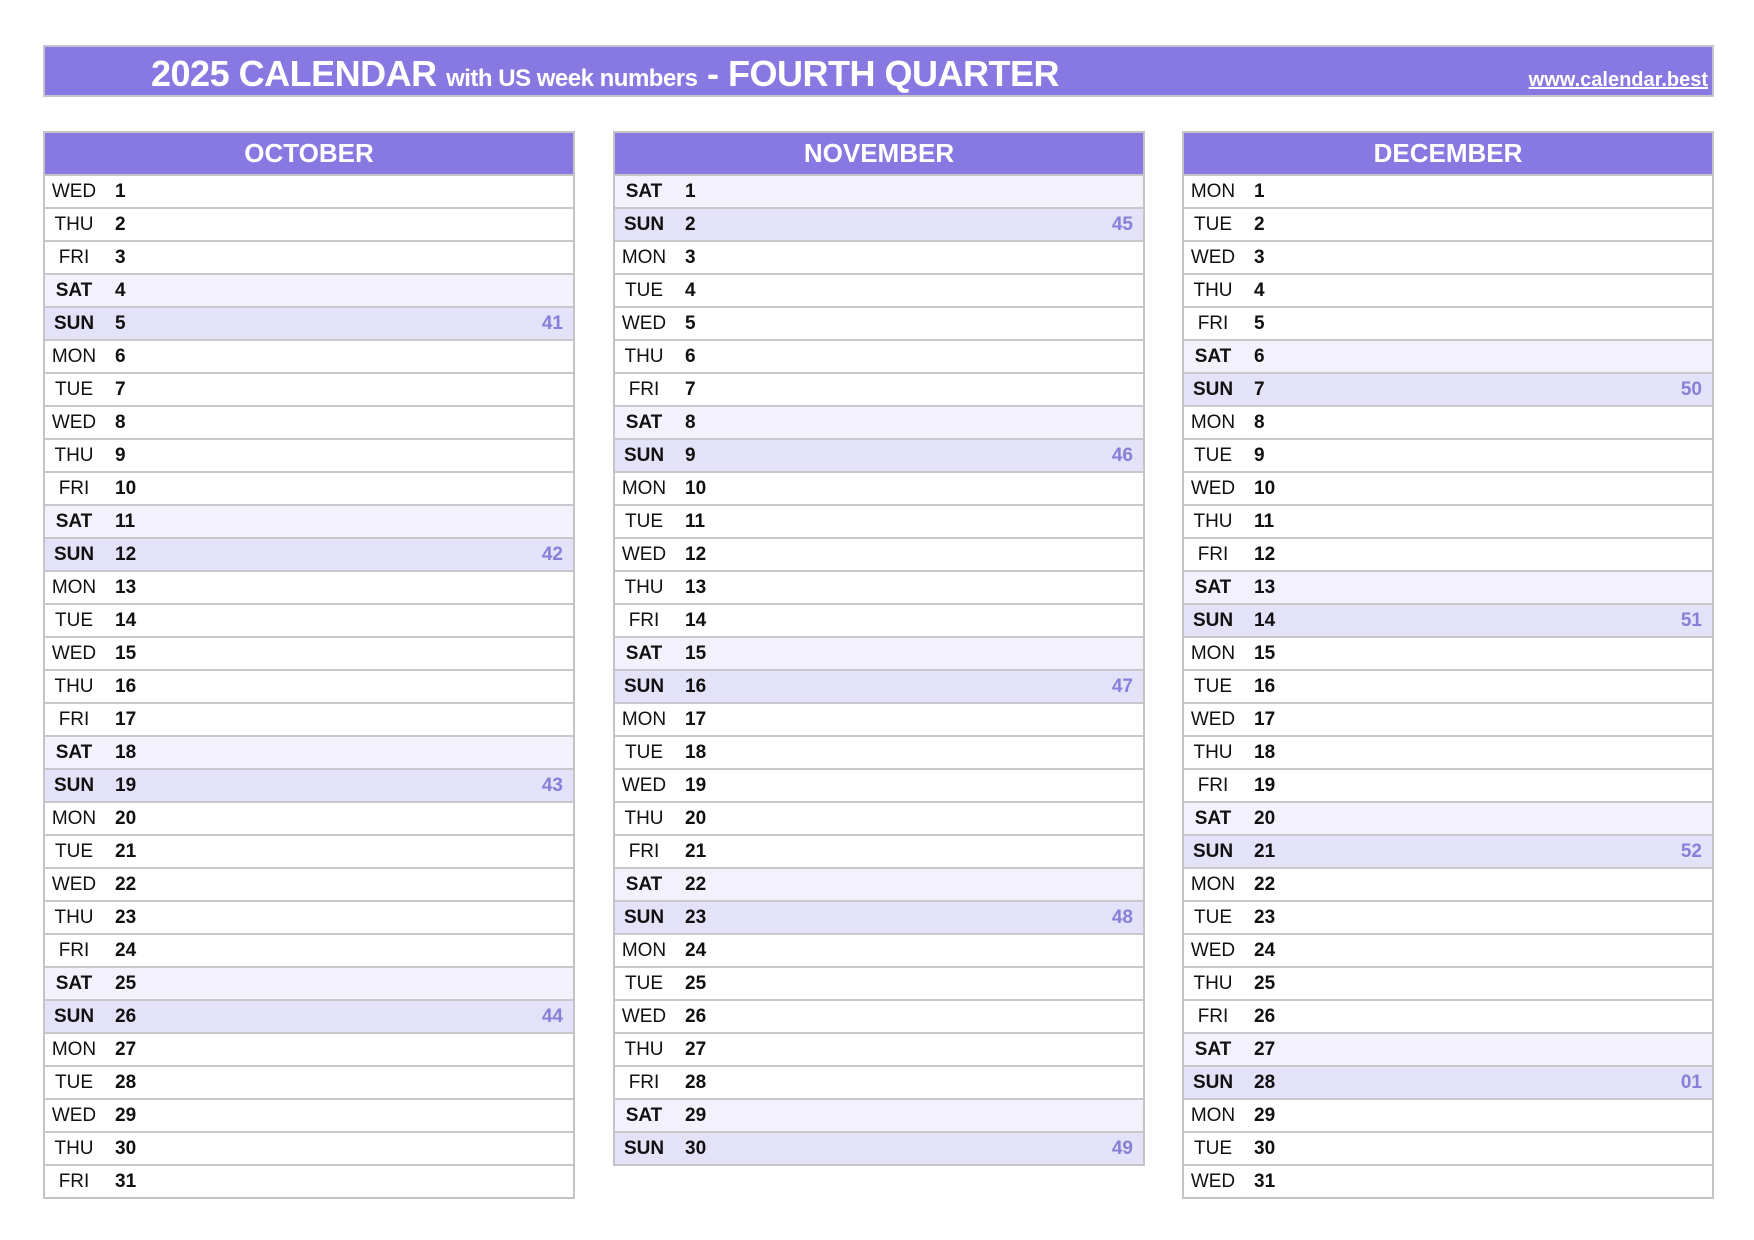 Image resolution: width=1754 pixels, height=1240 pixels. Describe the element at coordinates (1259, 191) in the screenshot. I see `day-number: 1` at that location.